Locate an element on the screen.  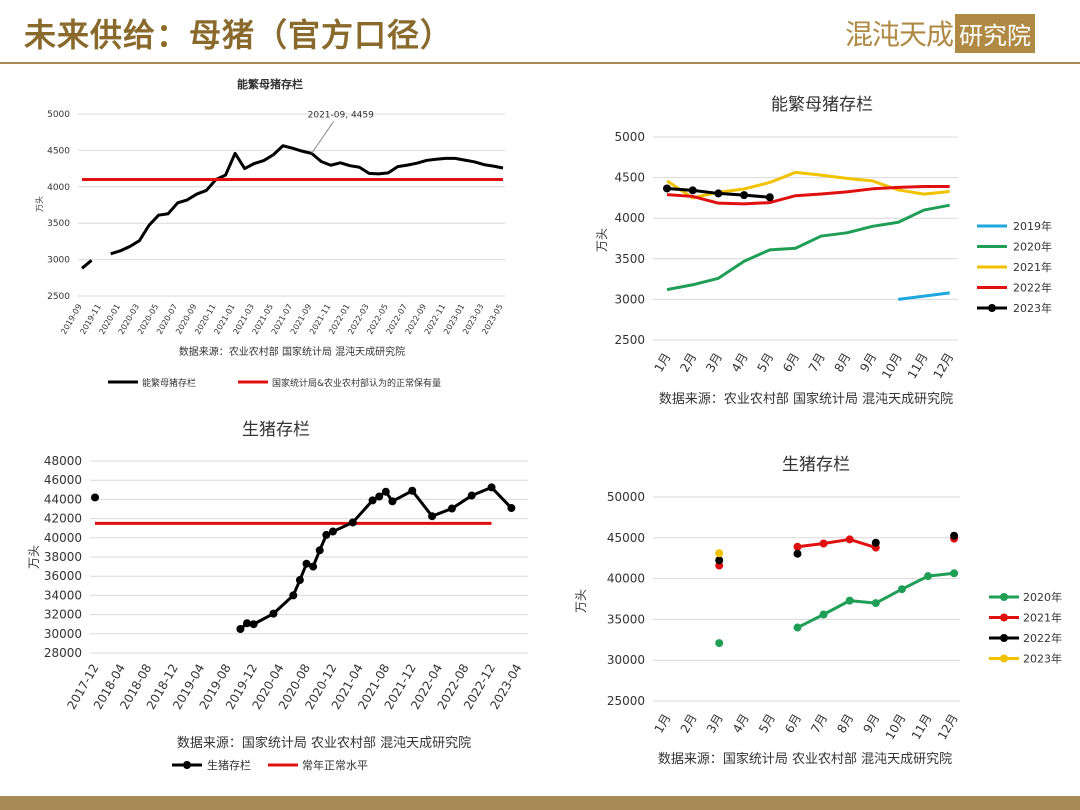
y-tick-label: 28000 is located at coordinates (63, 653).